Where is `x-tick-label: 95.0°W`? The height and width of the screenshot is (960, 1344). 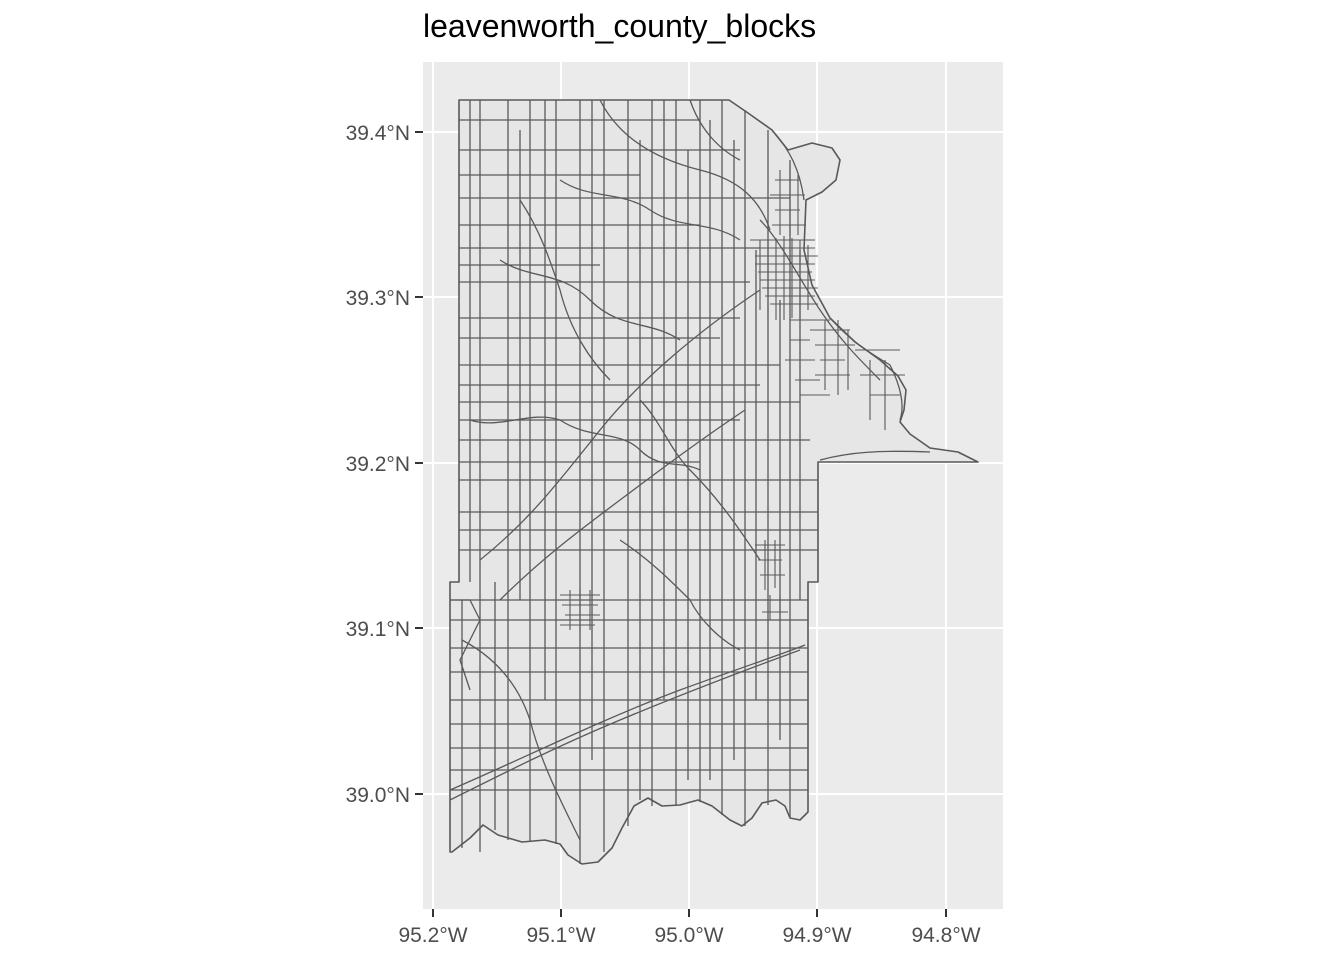
x-tick-label: 95.0°W is located at coordinates (688, 935).